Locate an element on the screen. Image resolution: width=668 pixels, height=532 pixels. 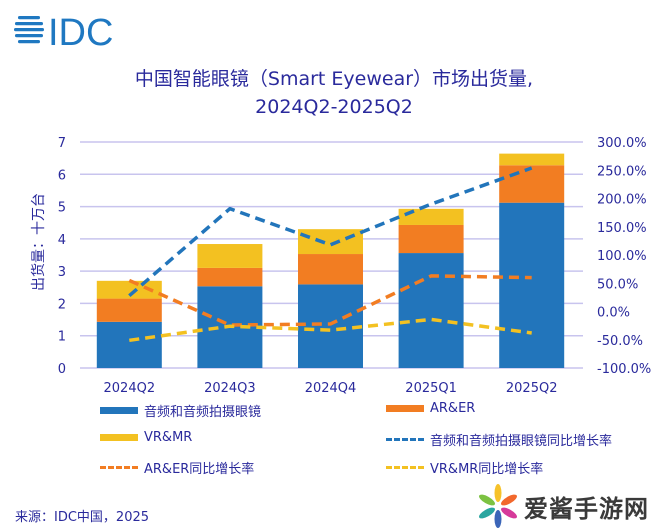
legend-item-arer-growth: AR&ER同比增长率 is located at coordinates (177, 467).